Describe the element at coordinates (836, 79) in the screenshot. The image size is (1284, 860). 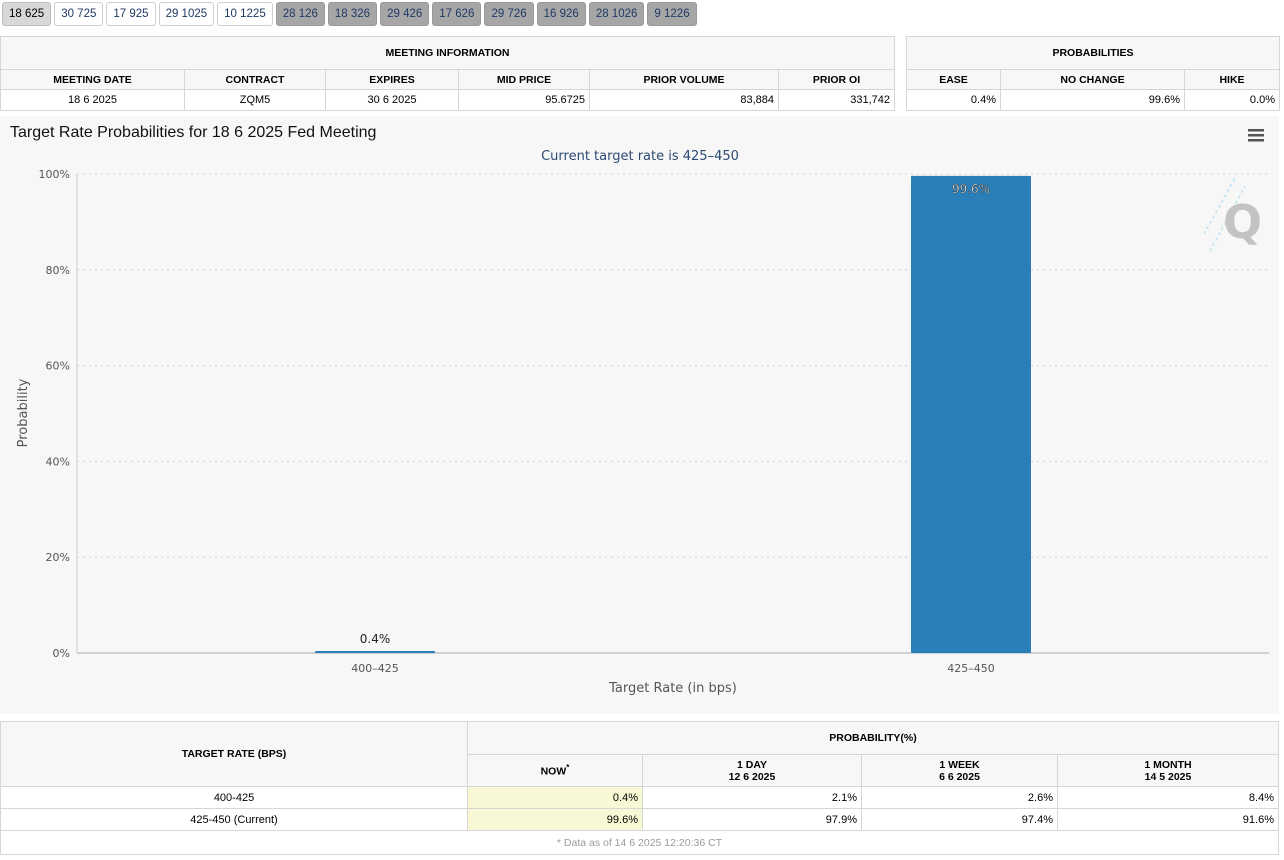
I see `header-prior-oi: PRIOR OI` at that location.